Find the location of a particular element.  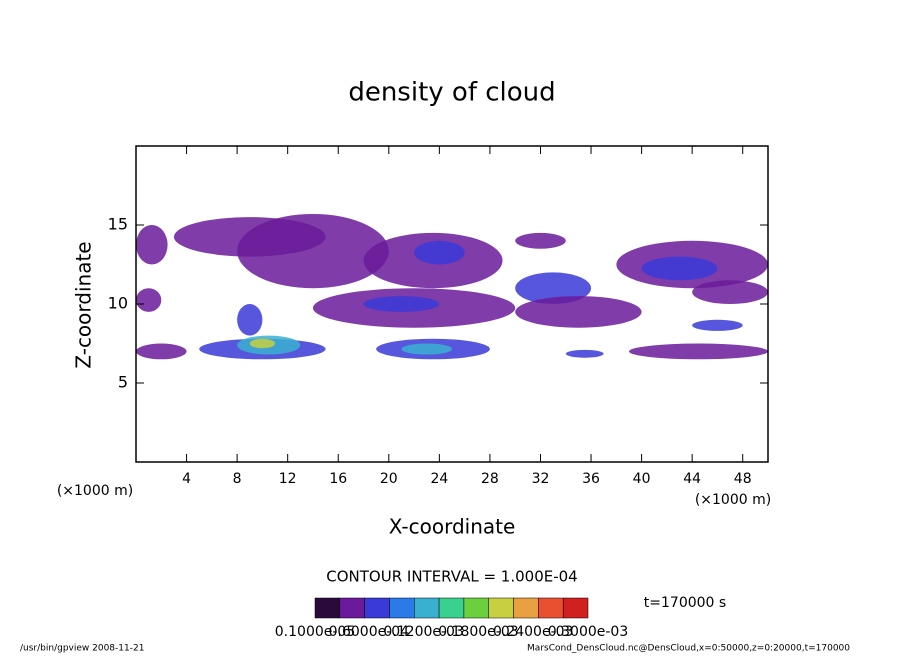

x-tick-label: 36 is located at coordinates (591, 479).